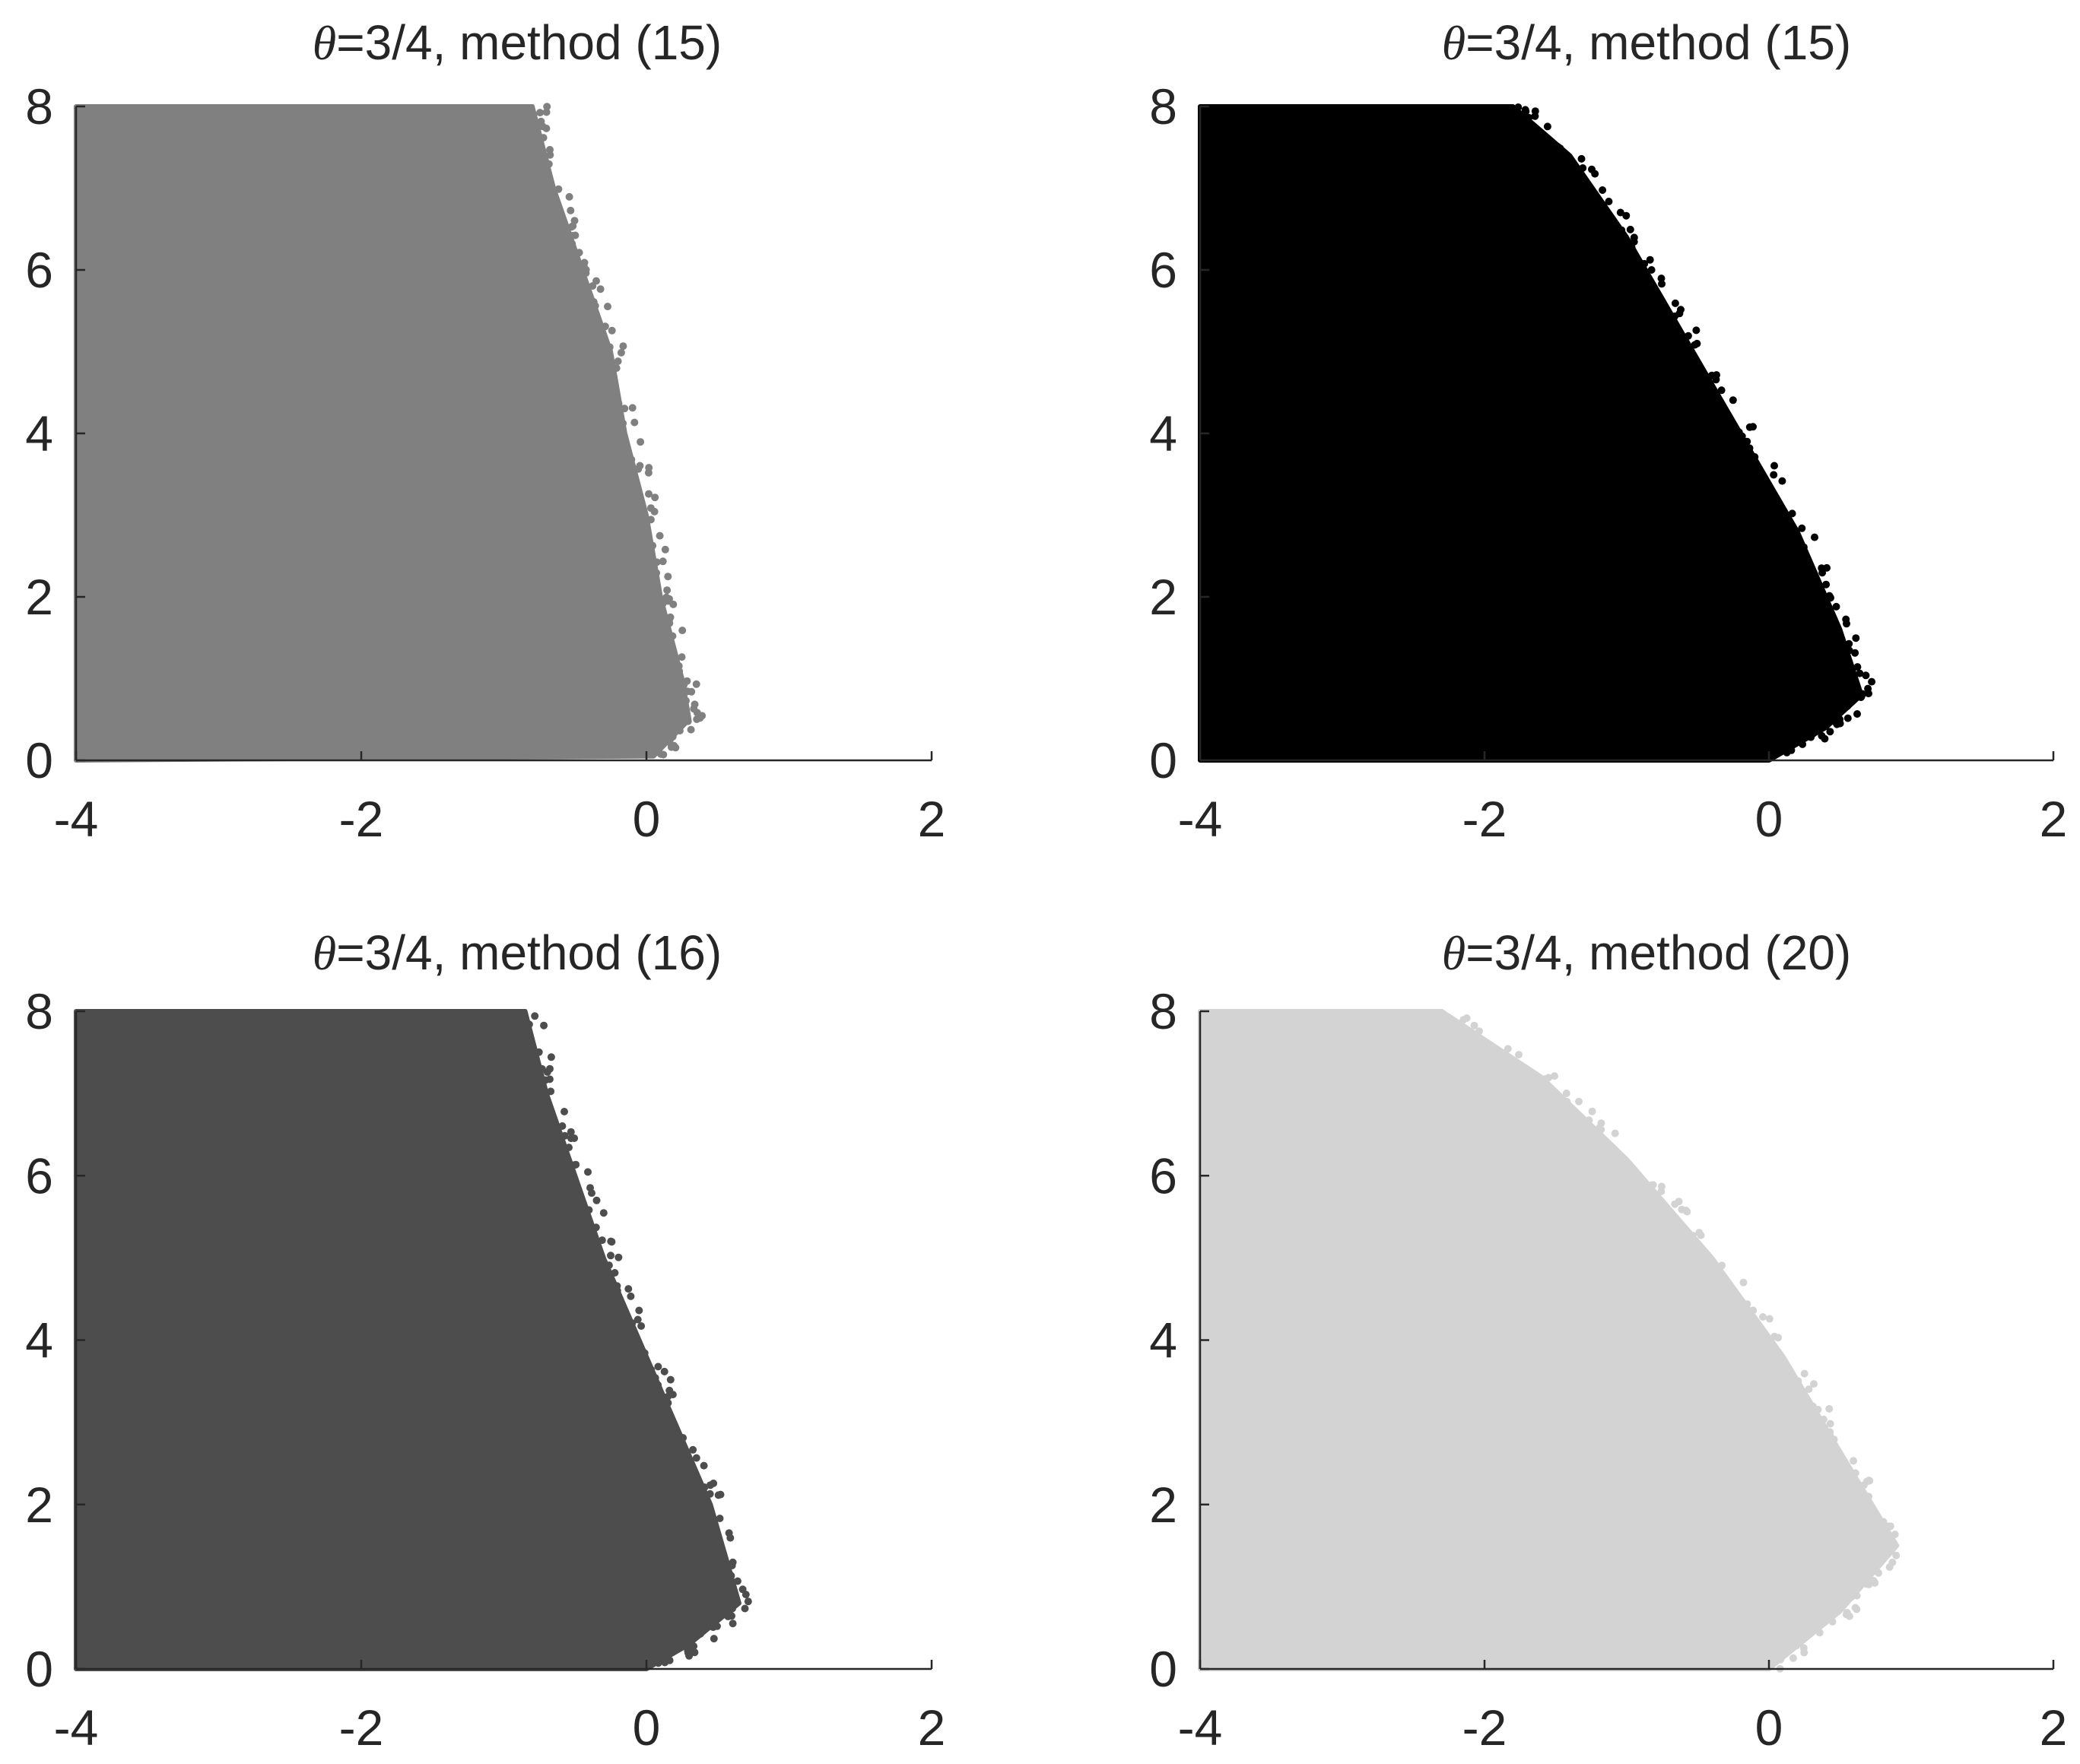 The image size is (2080, 1764). Describe the element at coordinates (2054, 1727) in the screenshot. I see `x-tick-label: 2` at that location.